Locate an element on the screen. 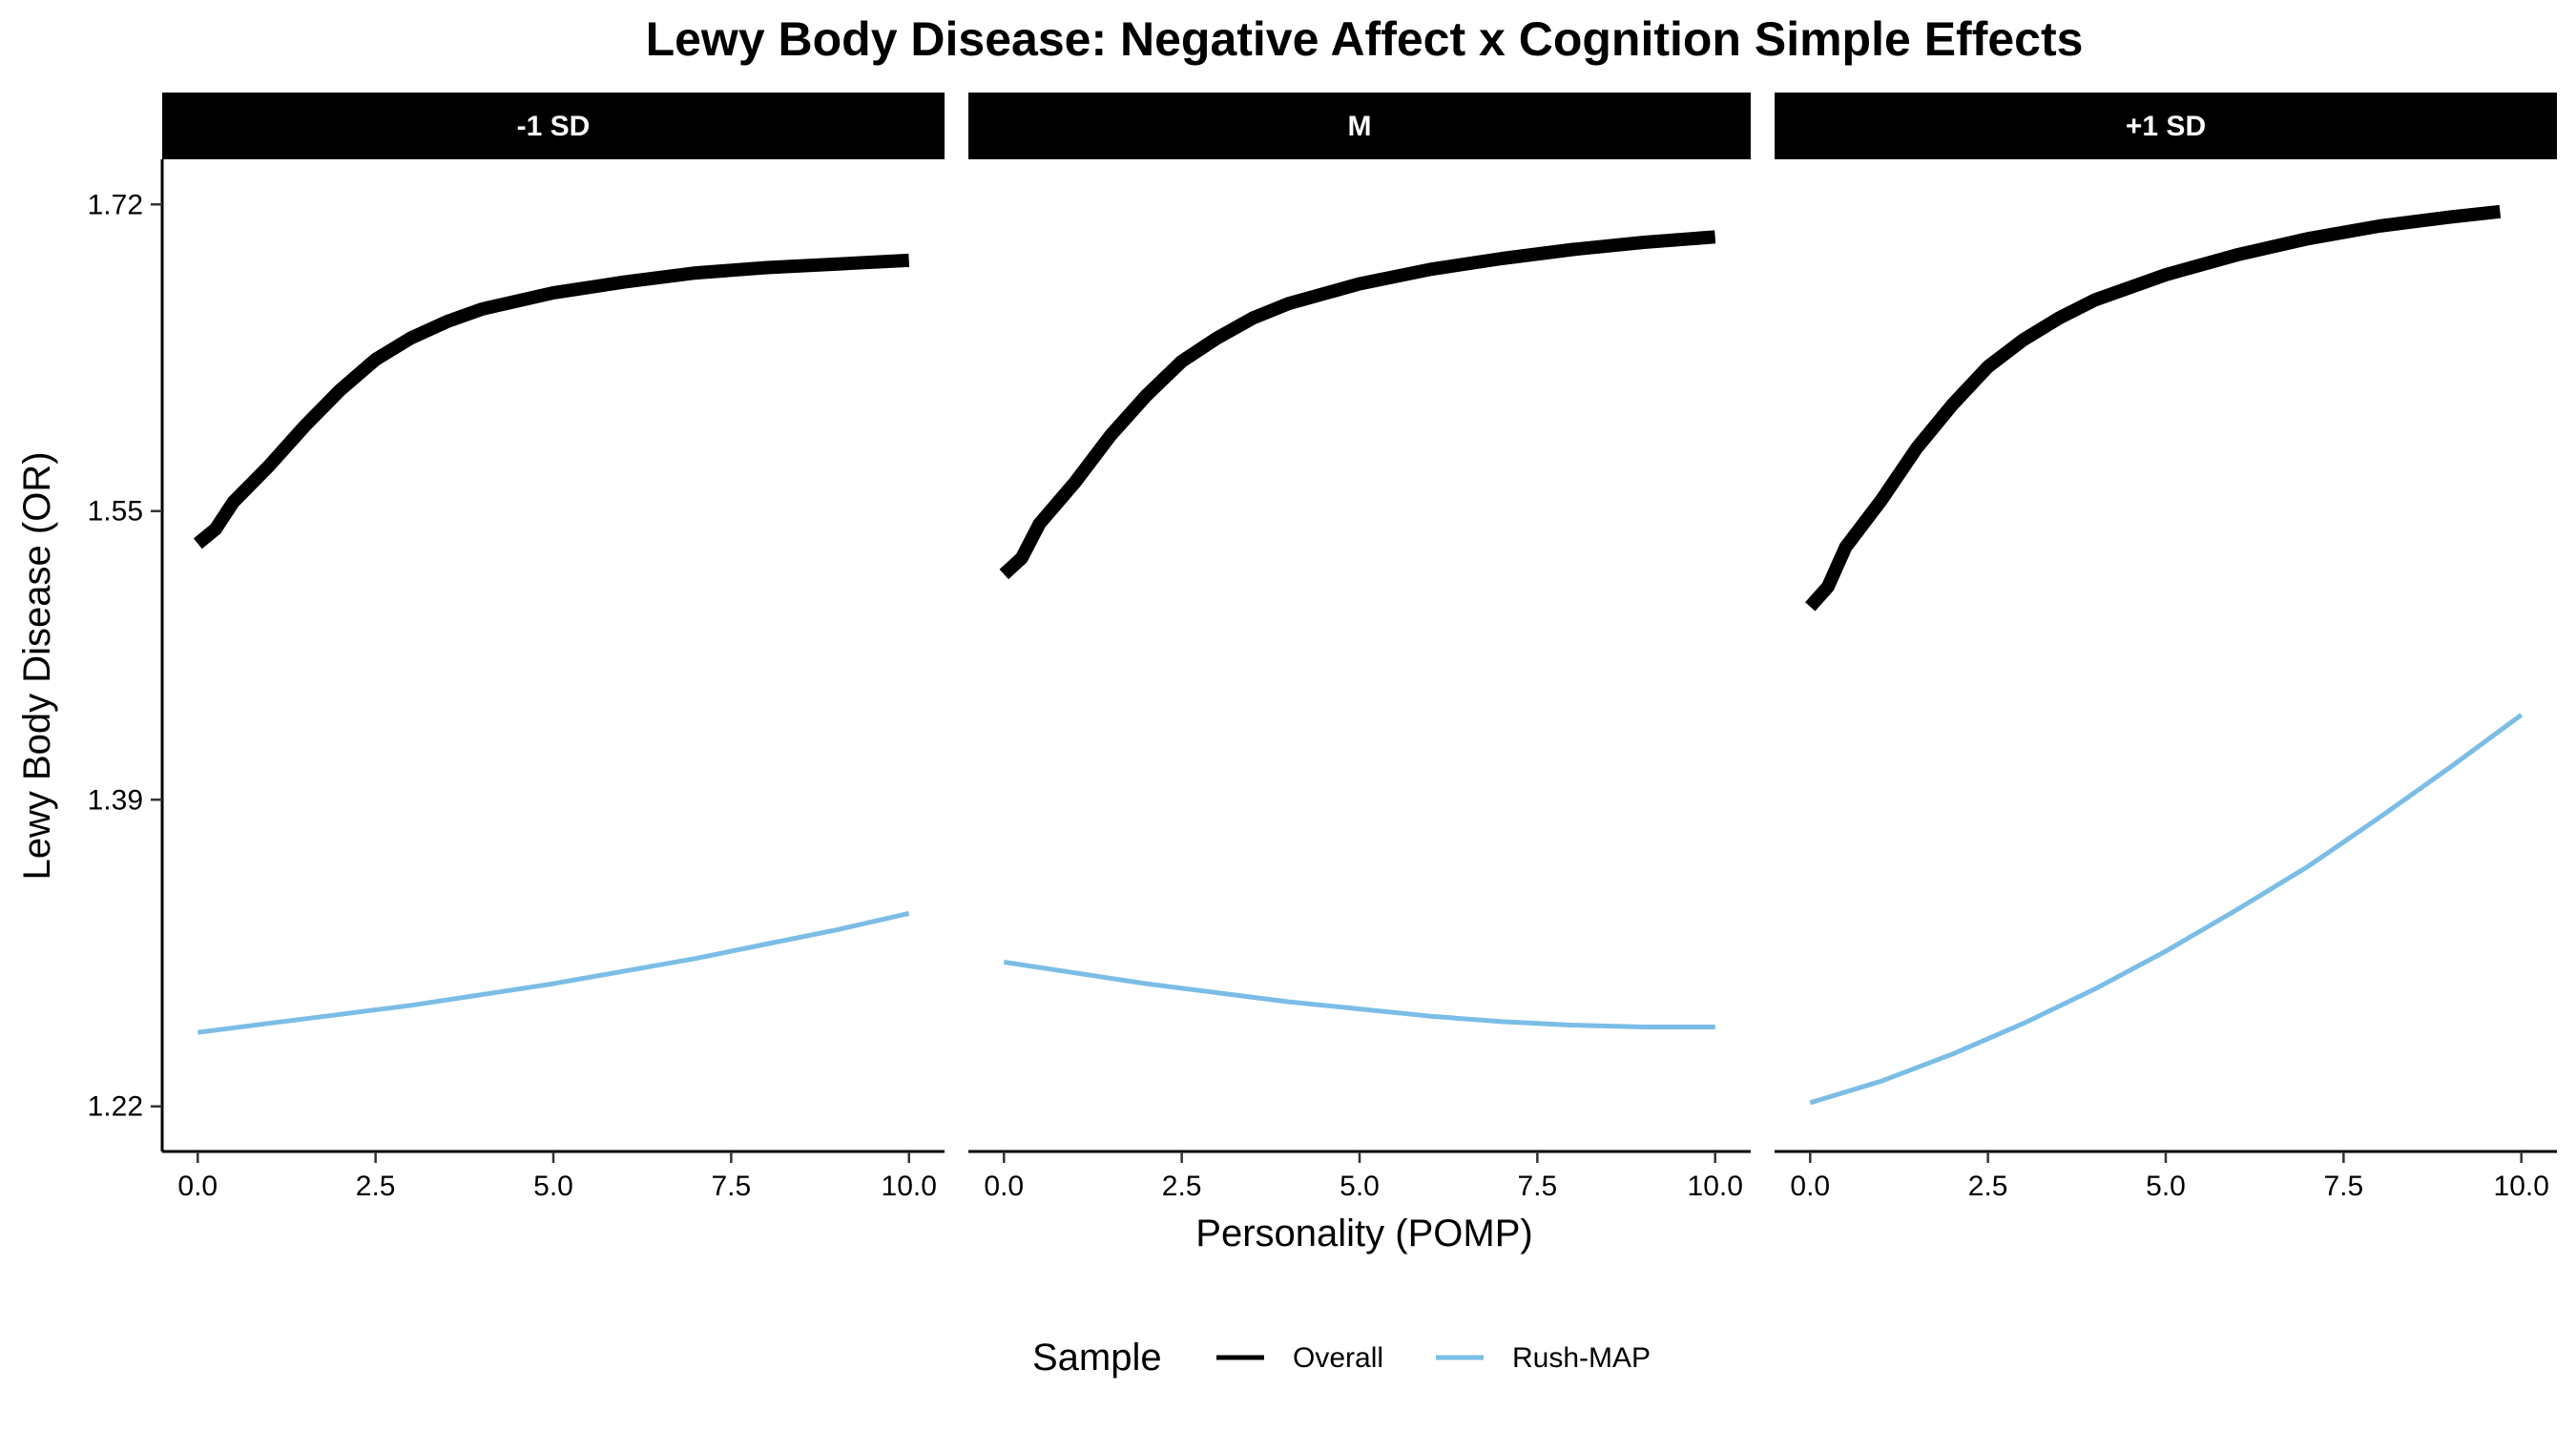  legend: Sample Overall Rush-MAP is located at coordinates (1341, 1358).